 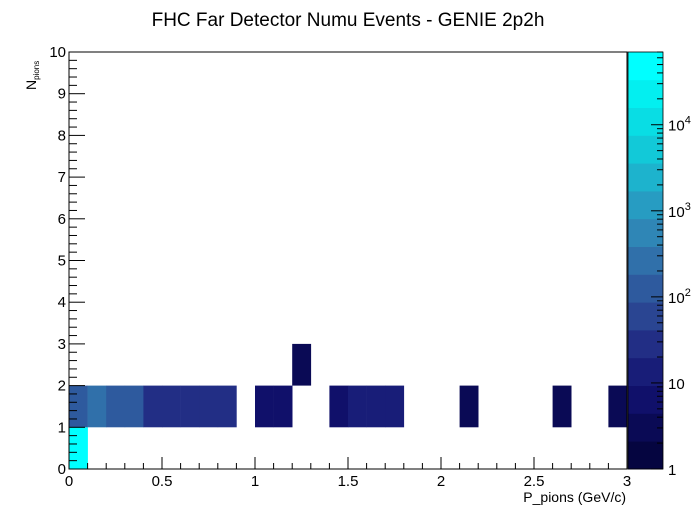 What do you see at coordinates (679, 125) in the screenshot?
I see `color-scale-label: 10⁴` at bounding box center [679, 125].